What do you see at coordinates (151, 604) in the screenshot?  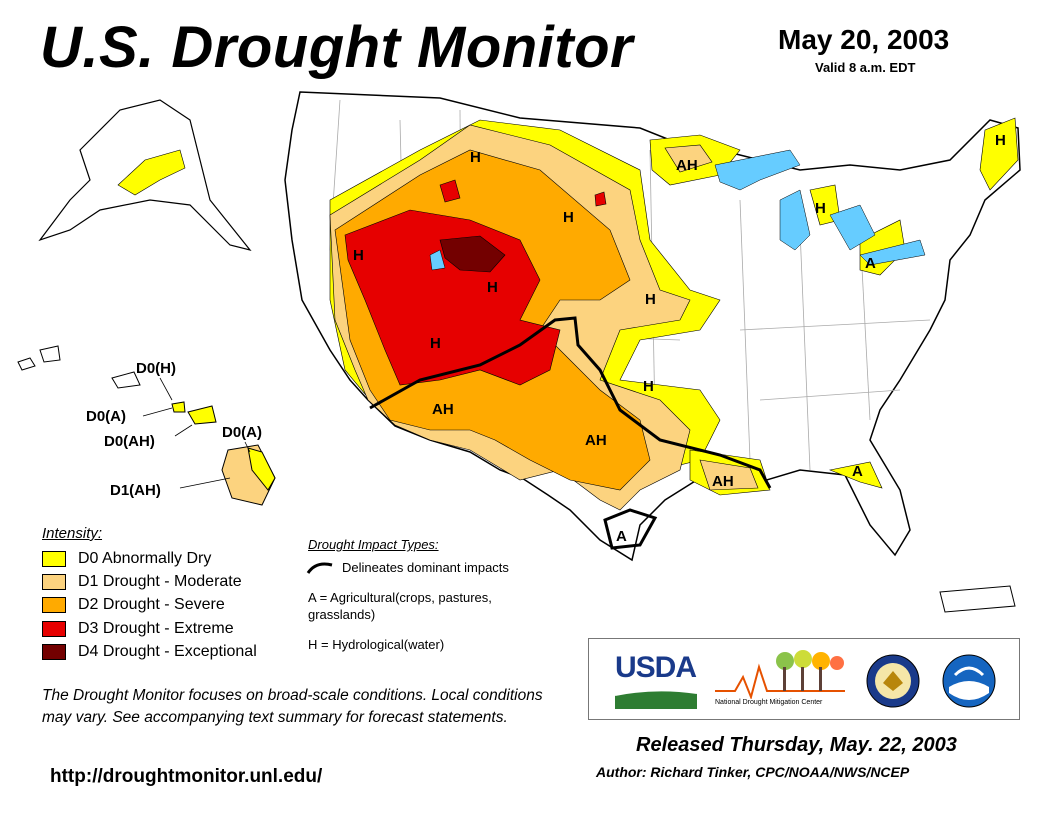 I see `legend-label: D2 Drought - Severe` at bounding box center [151, 604].